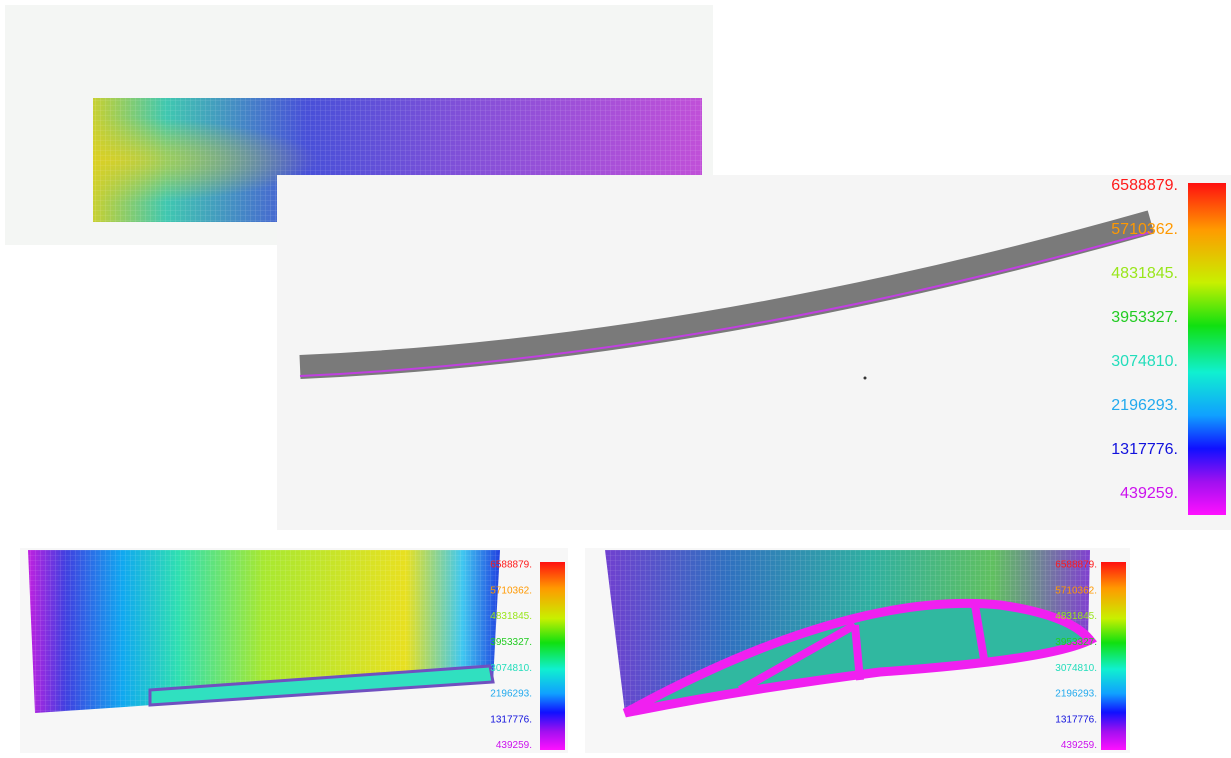 The image size is (1231, 758). Describe the element at coordinates (865, 378) in the screenshot. I see `marker` at that location.